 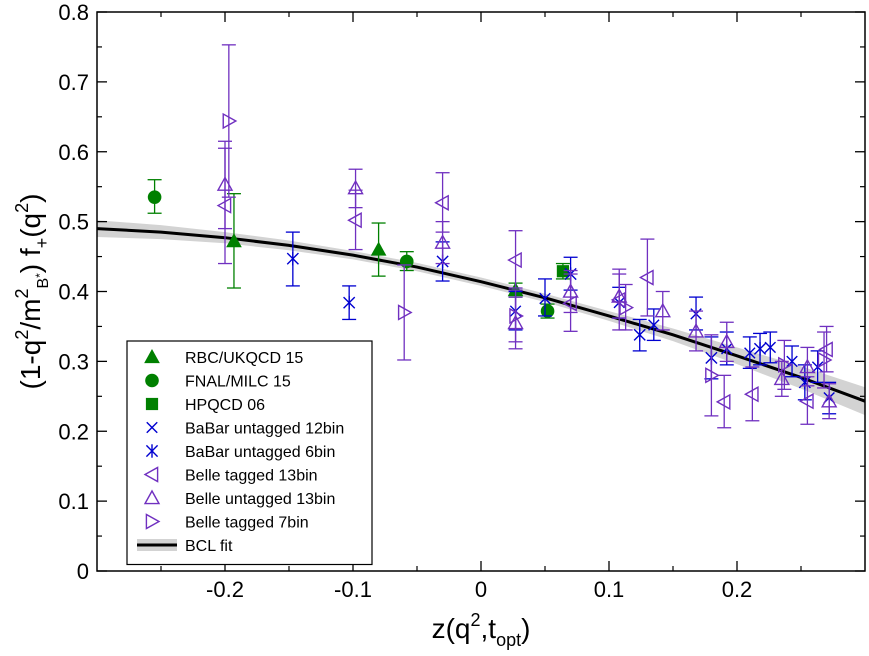 What do you see at coordinates (73, 82) in the screenshot?
I see `y-tick-label: 0.7` at bounding box center [73, 82].